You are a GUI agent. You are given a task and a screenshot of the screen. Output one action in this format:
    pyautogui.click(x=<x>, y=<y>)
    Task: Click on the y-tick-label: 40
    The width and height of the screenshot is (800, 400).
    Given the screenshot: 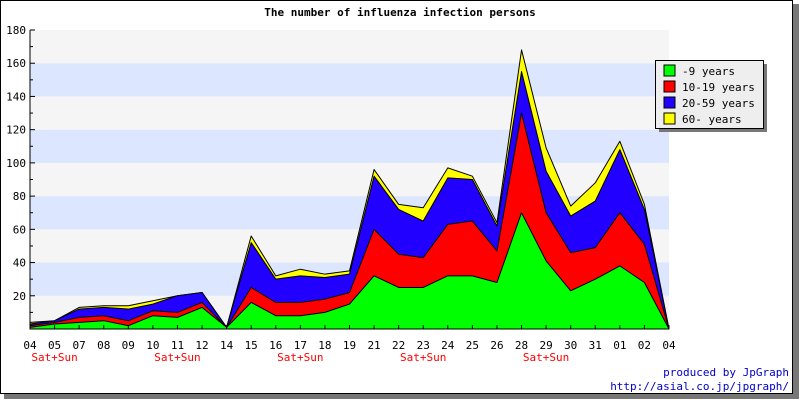 What is the action you would take?
    pyautogui.click(x=19, y=263)
    